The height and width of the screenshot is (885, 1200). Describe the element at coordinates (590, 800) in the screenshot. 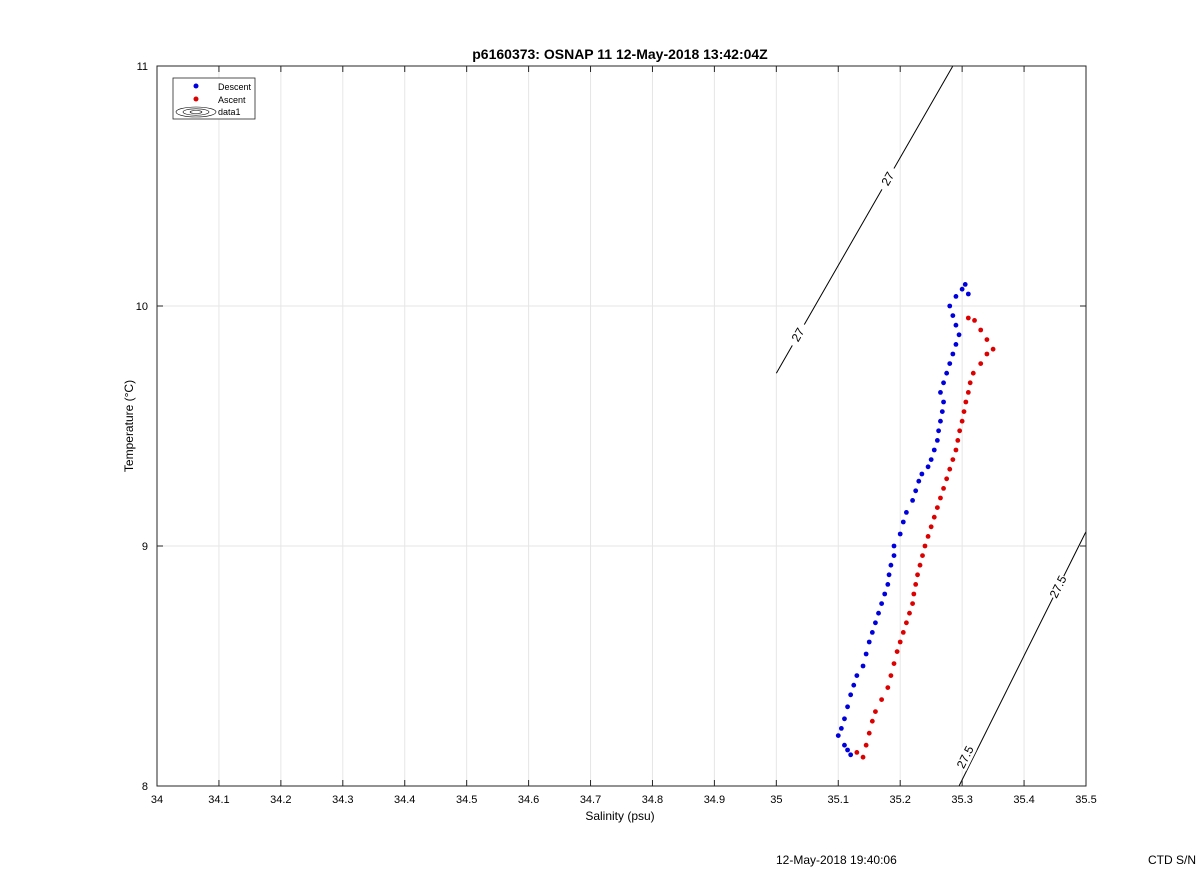

I see `x-tick-label: 34.7` at that location.